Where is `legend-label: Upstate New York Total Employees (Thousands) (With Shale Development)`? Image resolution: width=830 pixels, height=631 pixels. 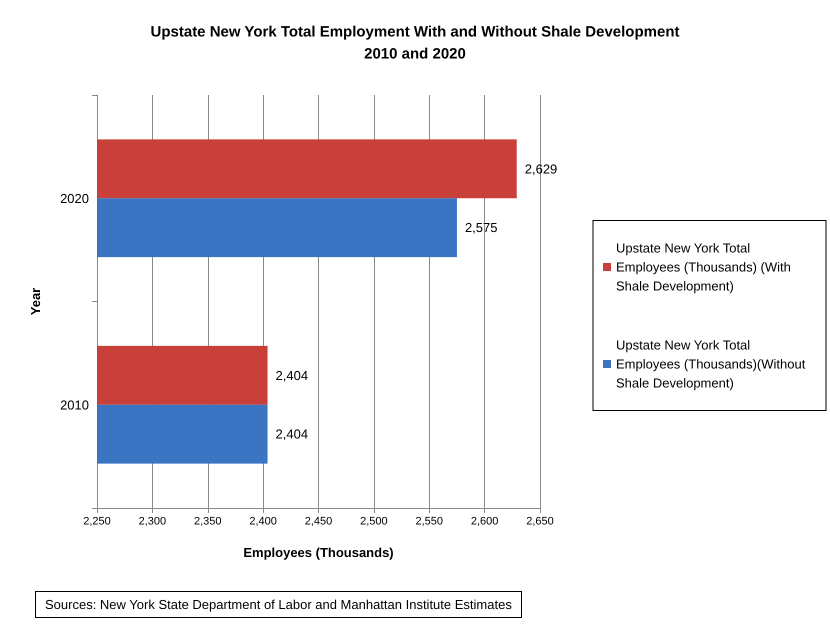 legend-label: Upstate New York Total Employees (Thousands) (With Shale Development) is located at coordinates (705, 267).